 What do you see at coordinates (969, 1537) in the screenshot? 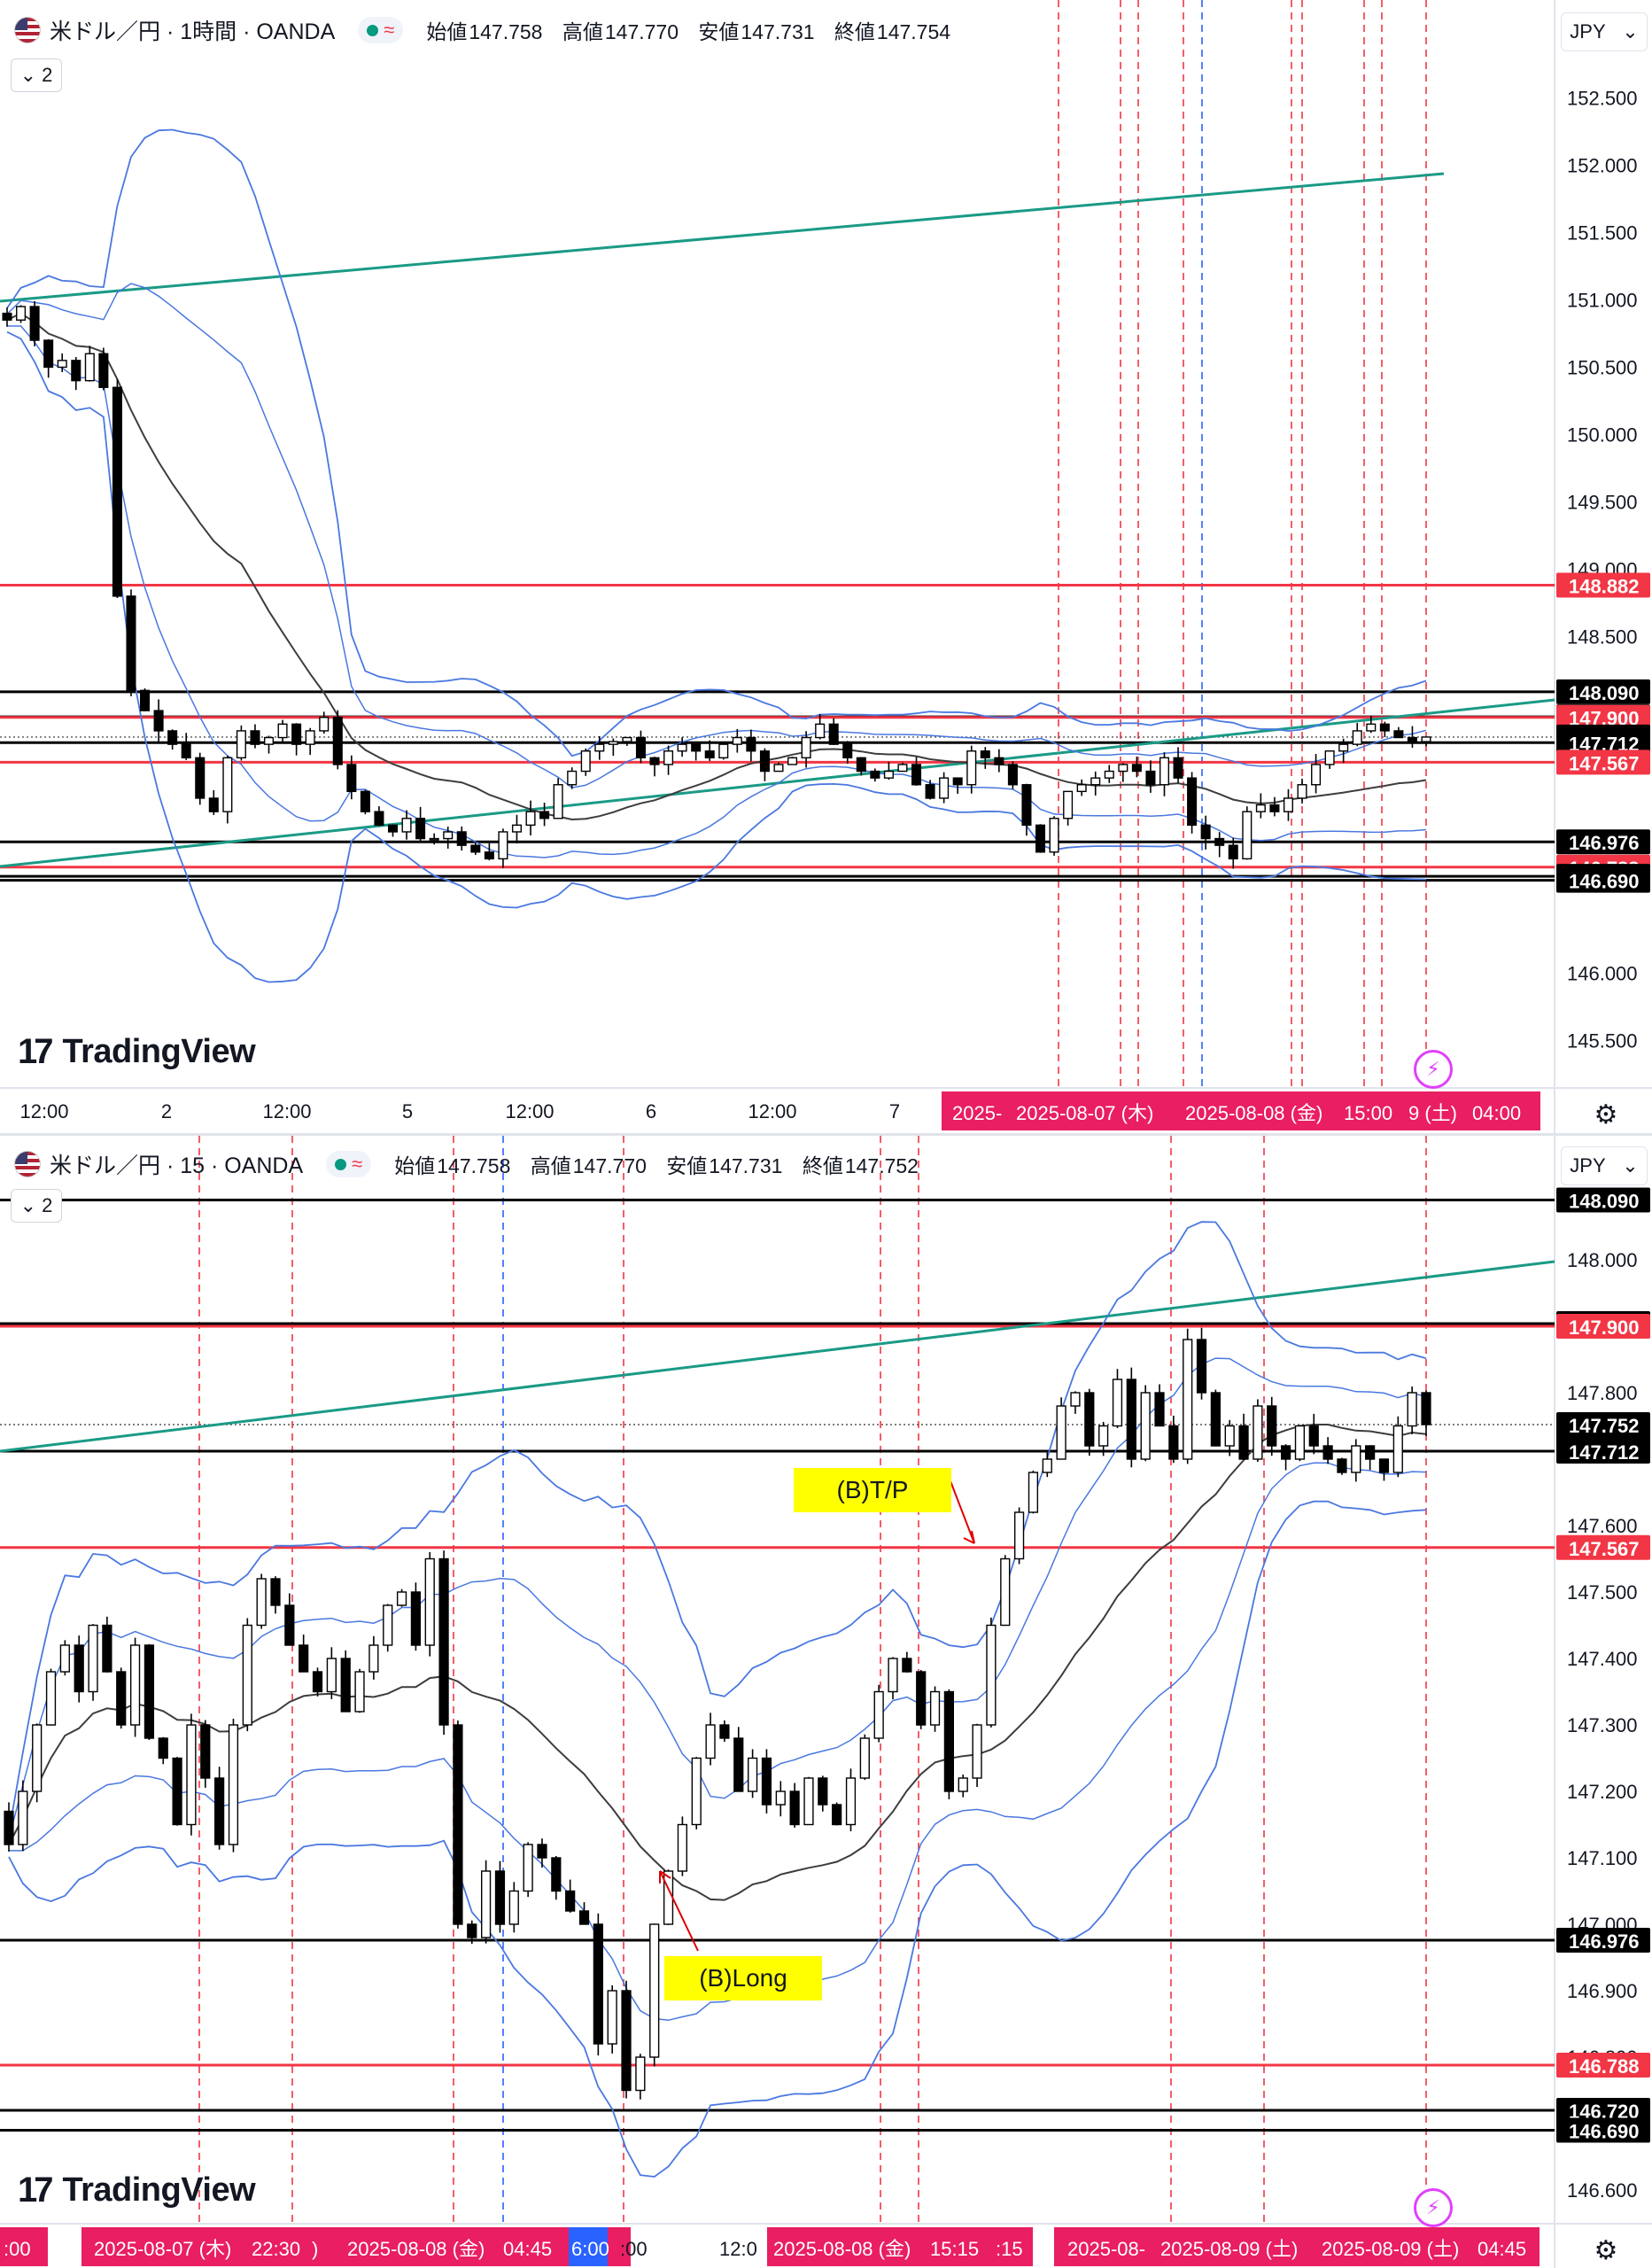
I see `annotation-arrowhead` at bounding box center [969, 1537].